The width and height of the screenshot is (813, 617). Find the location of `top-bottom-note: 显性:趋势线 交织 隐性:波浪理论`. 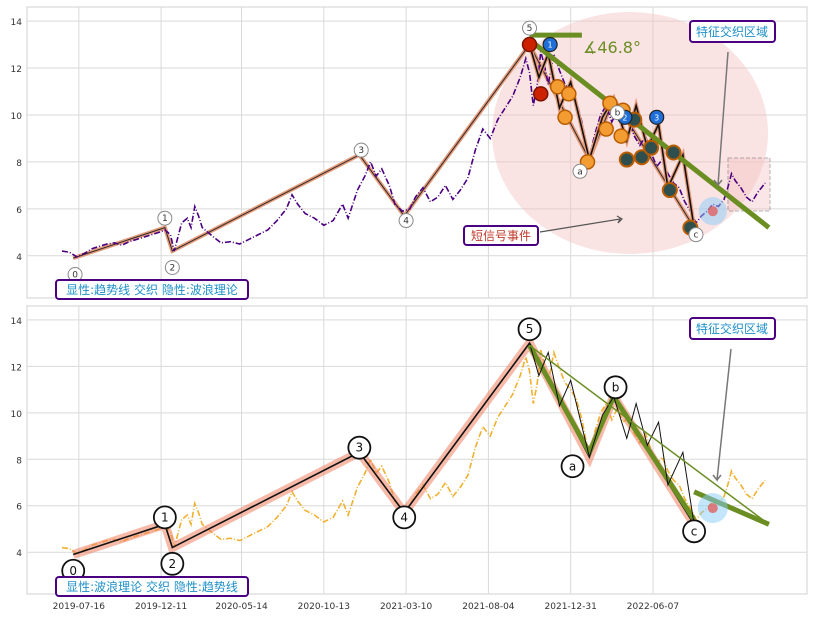

top-bottom-note: 显性:趋势线 交织 隐性:波浪理论 is located at coordinates (152, 289).